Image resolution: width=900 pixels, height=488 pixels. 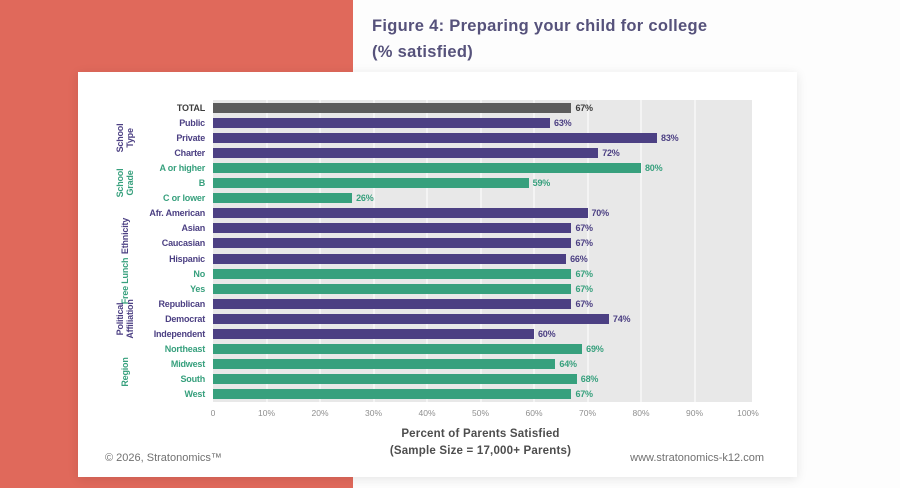 What do you see at coordinates (202, 183) in the screenshot?
I see `row-label: B` at bounding box center [202, 183].